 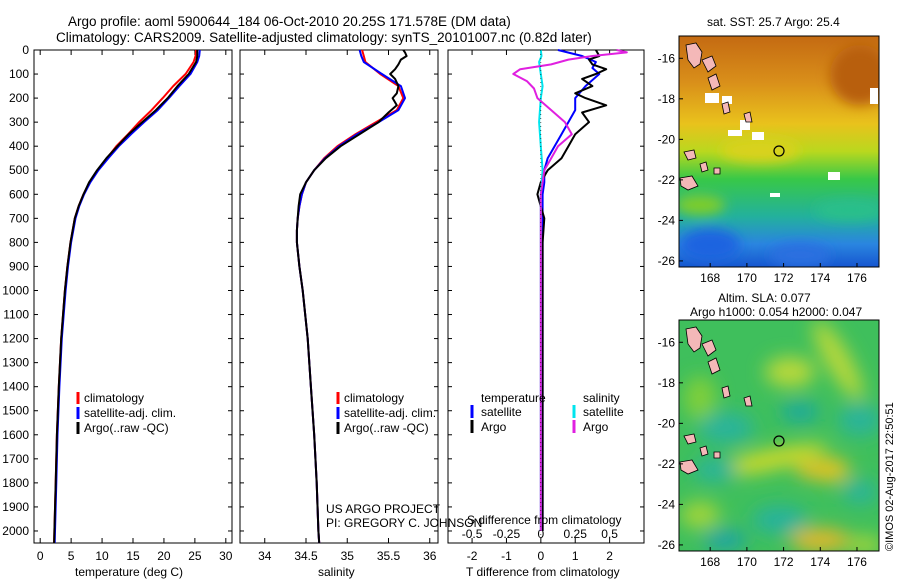 I want to click on x-tick-label: 20, so click(x=164, y=556).